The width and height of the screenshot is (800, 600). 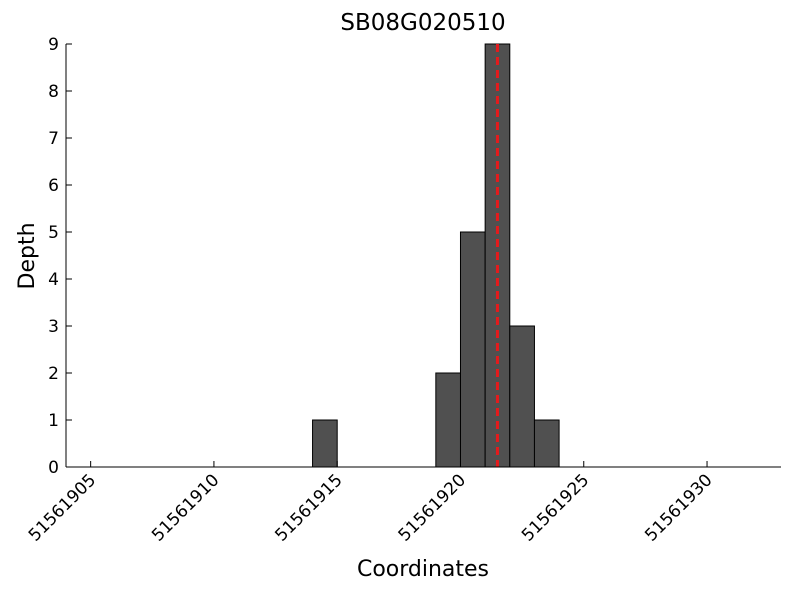 What do you see at coordinates (53, 45) in the screenshot?
I see `y-tick-label: 9` at bounding box center [53, 45].